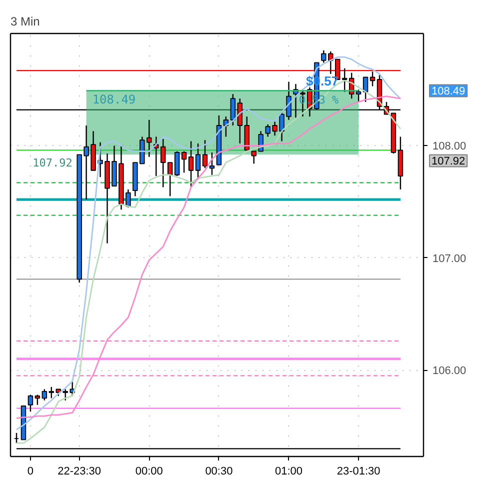 This screenshot has width=487, height=488. What do you see at coordinates (449, 258) in the screenshot?
I see `y-tick-label: 107.00` at bounding box center [449, 258].